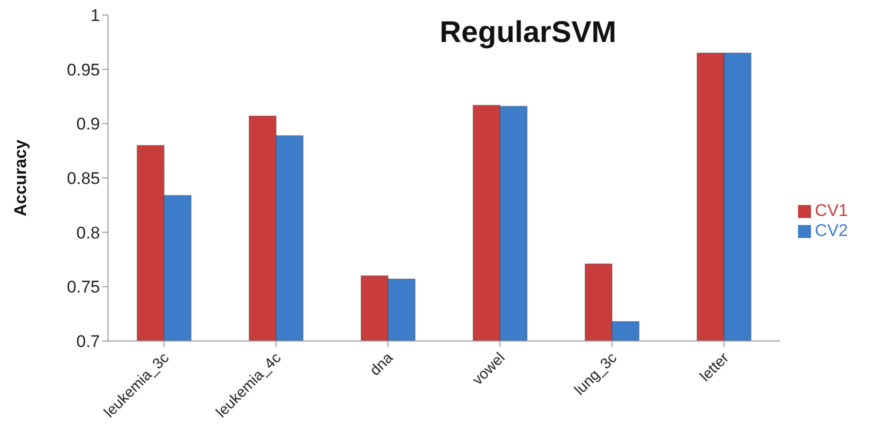 The width and height of the screenshot is (877, 441). I want to click on y-tick-label: 0.7, so click(88, 342).